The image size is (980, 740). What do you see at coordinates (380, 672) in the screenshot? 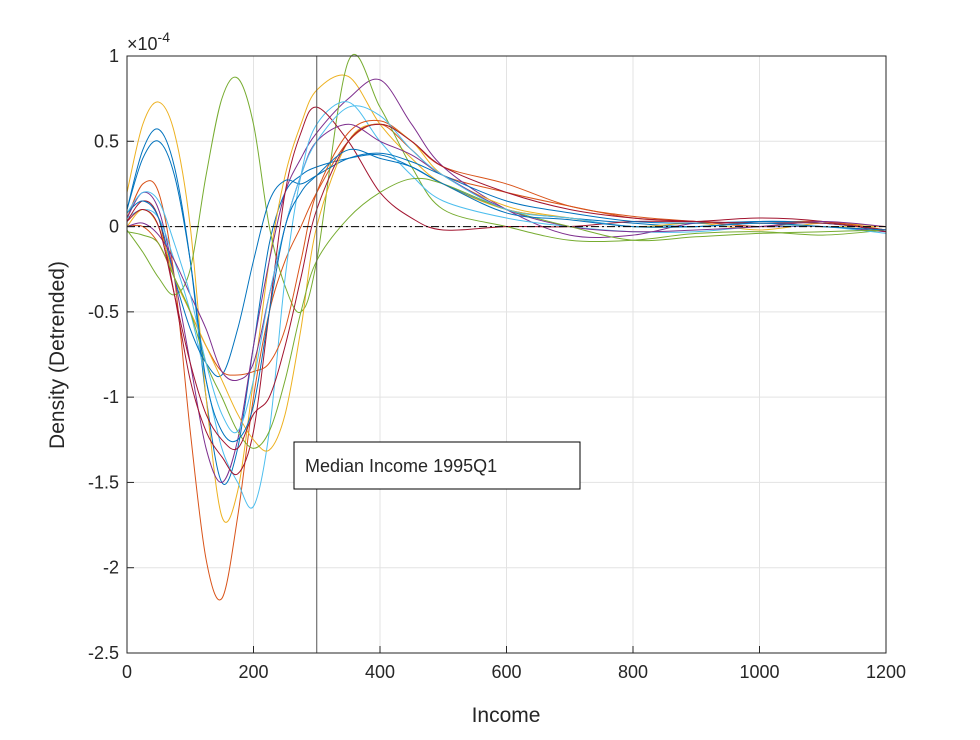
I see `x-tick-label: 400` at bounding box center [380, 672].